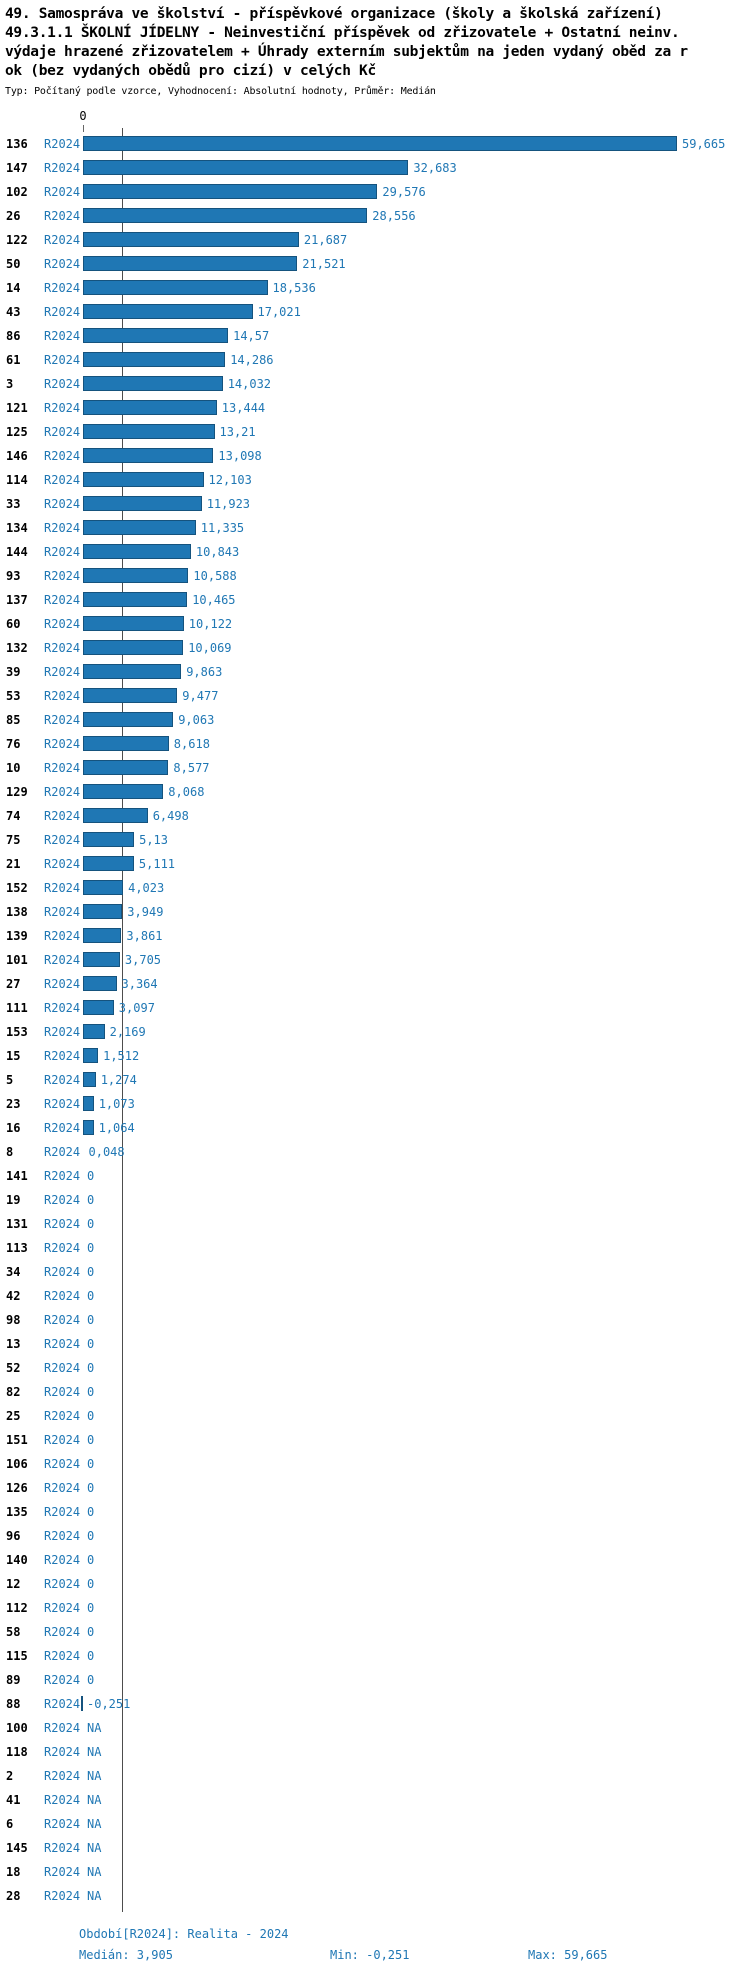 The height and width of the screenshot is (1972, 750). I want to click on row-category-label: 18, so click(13, 1872).